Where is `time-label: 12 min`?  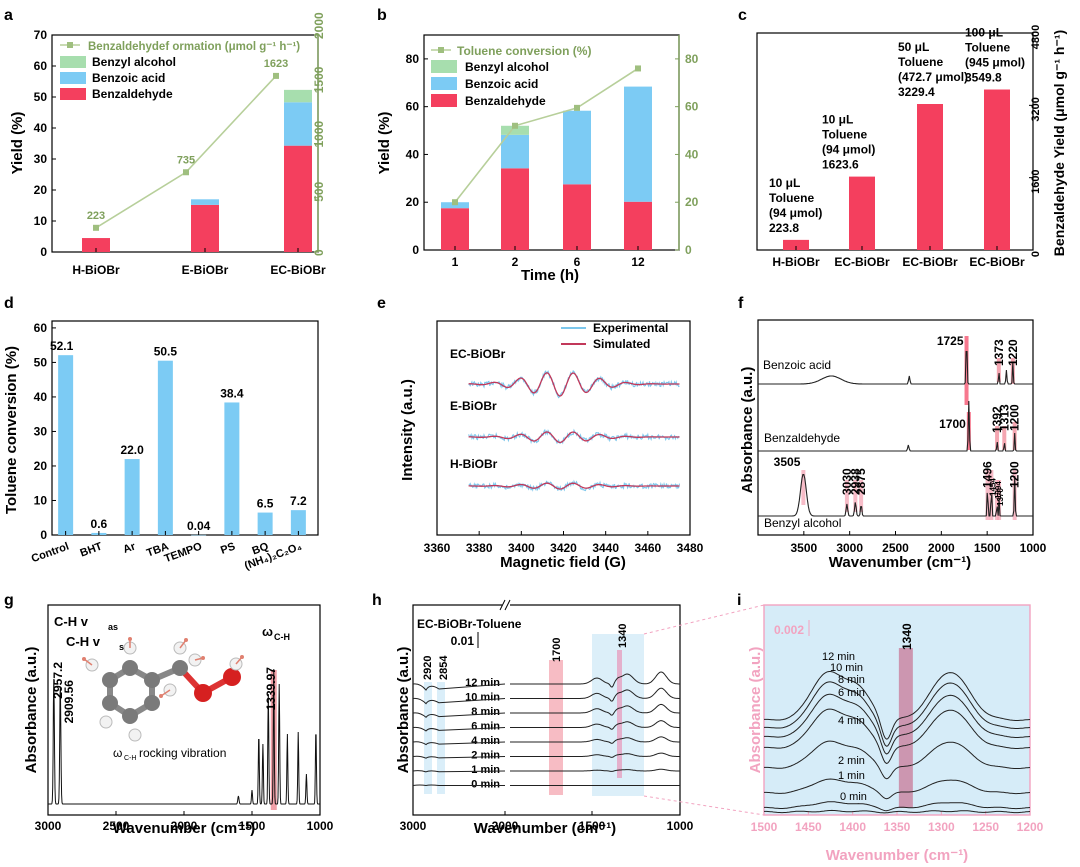
time-label: 12 min is located at coordinates (838, 657).